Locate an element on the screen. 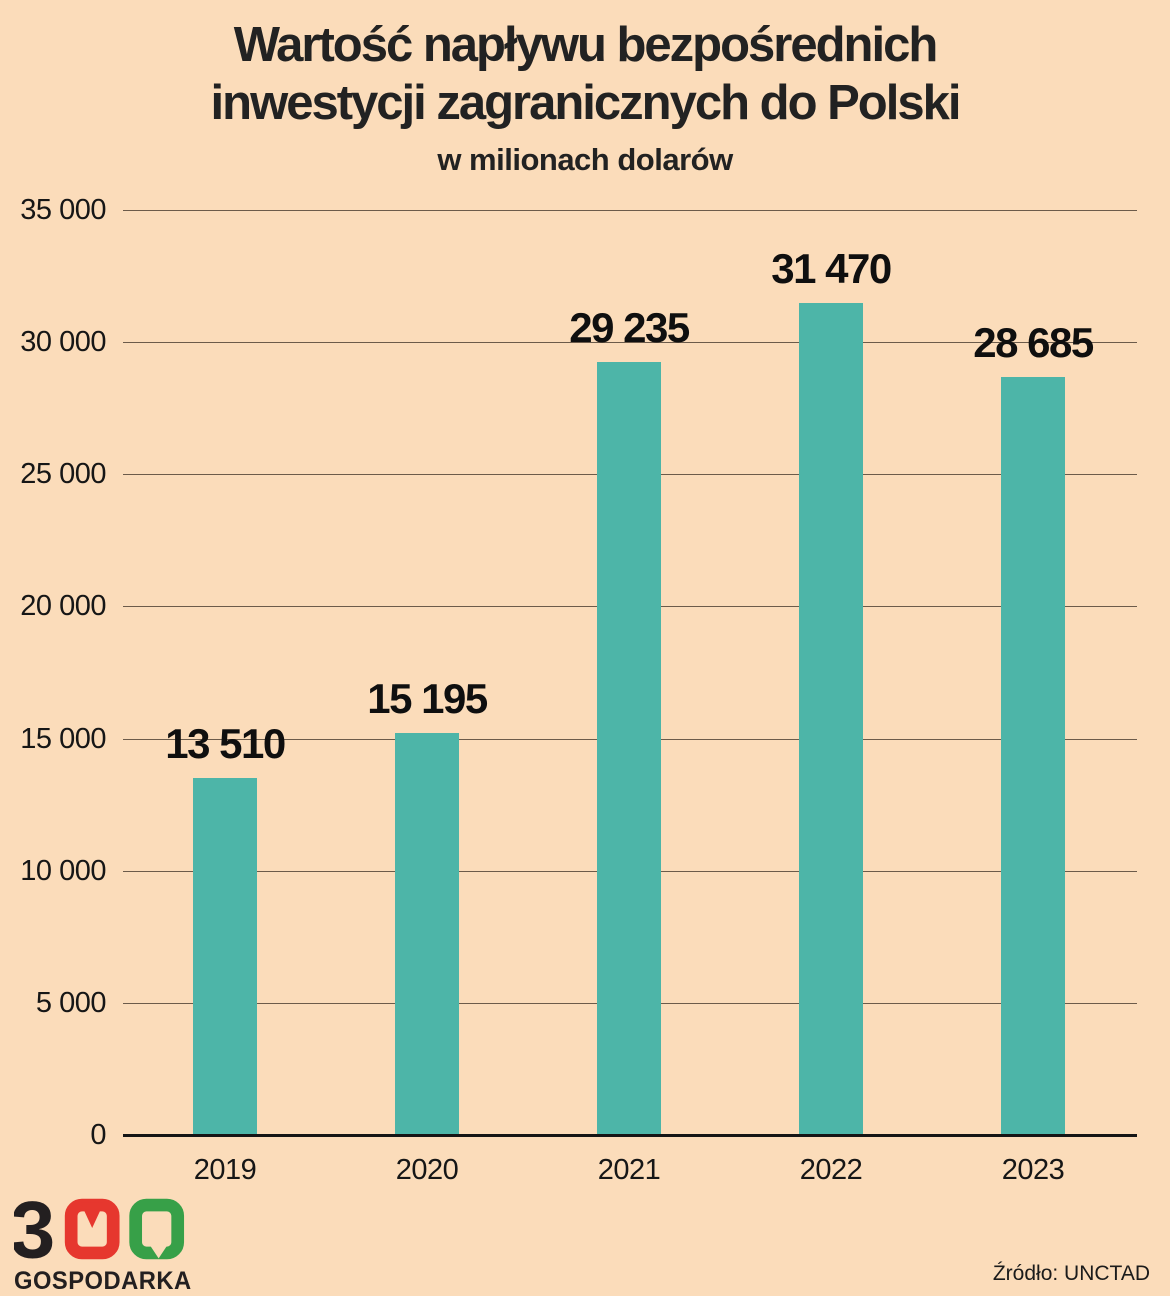  chart-title-line2: inwestycji zagranicznych do Polski is located at coordinates (586, 103).